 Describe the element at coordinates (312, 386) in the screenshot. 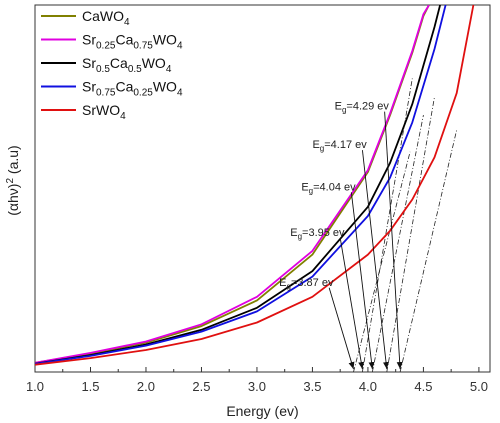

I see `x-tick-label: 3.5` at that location.